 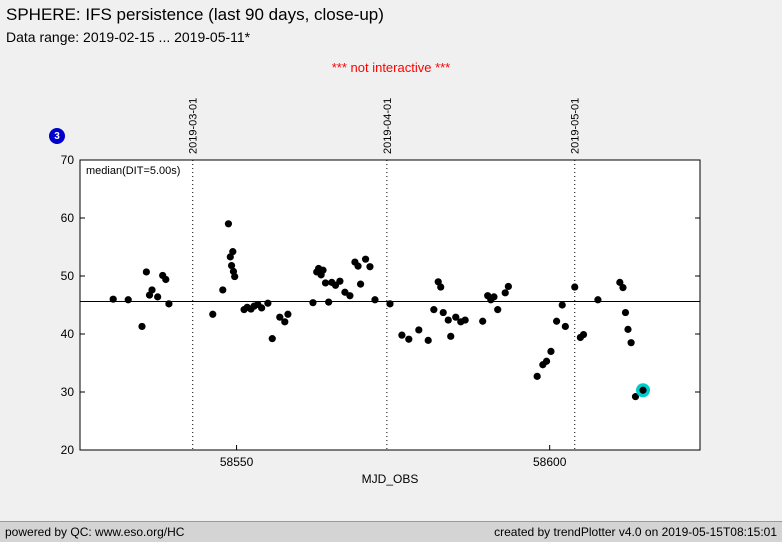 What do you see at coordinates (391, 67) in the screenshot?
I see `not-interactive-notice: *** not interactive ***` at bounding box center [391, 67].